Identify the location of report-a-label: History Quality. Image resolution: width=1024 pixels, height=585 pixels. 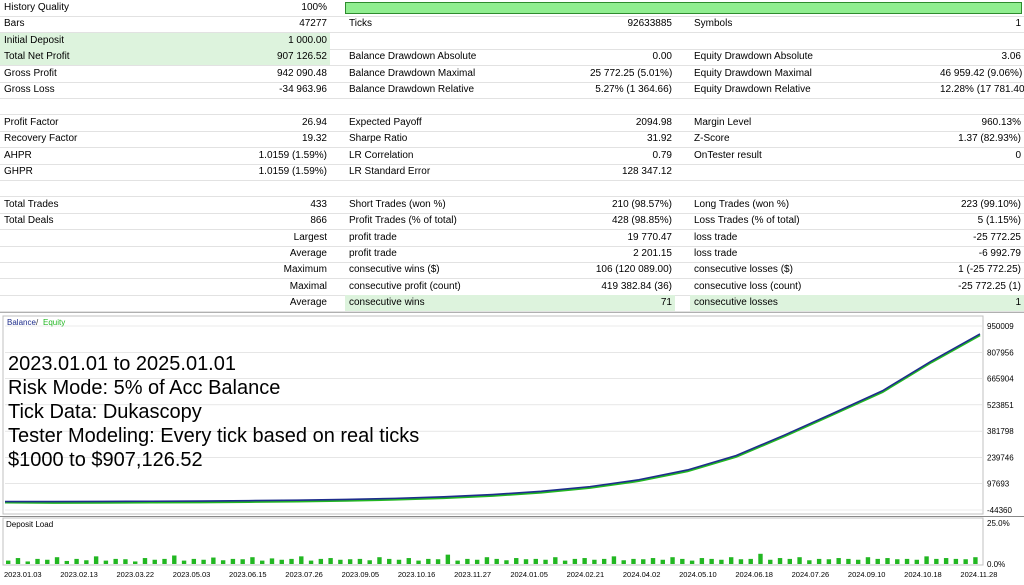
(37, 7).